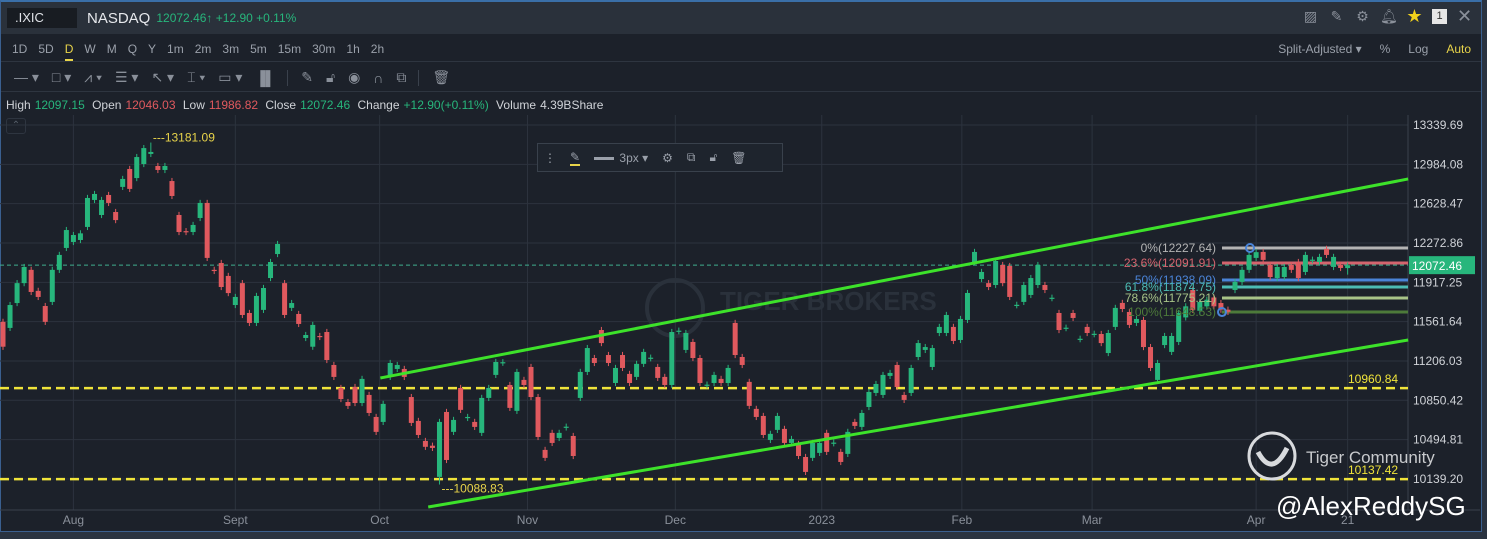 This screenshot has width=1487, height=539. I want to click on text-tool-icon: ▭ ▾, so click(230, 77).